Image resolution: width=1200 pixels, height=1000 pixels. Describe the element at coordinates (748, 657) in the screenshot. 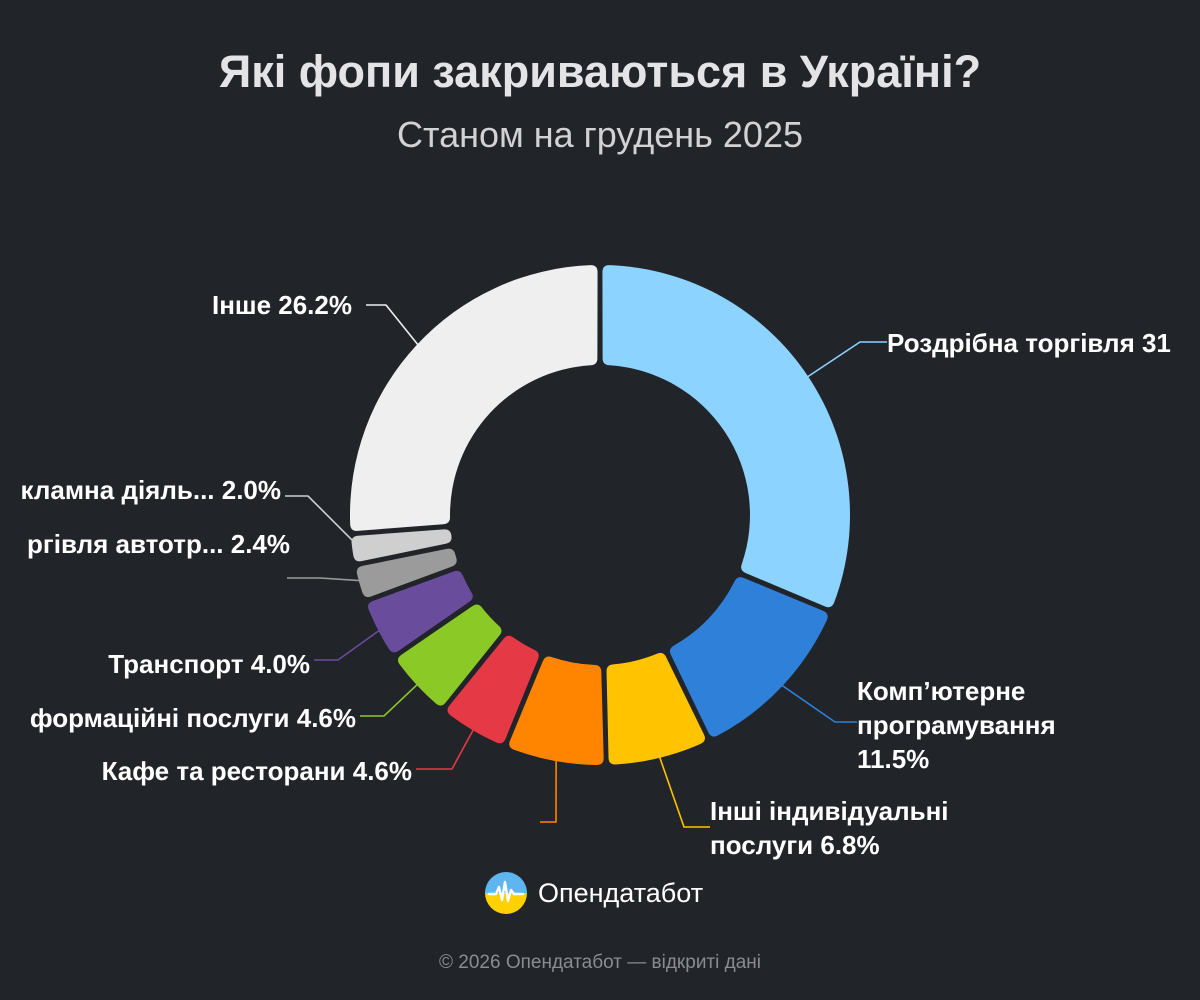

I see `pie-slice-комп-ютерне-програмування` at that location.